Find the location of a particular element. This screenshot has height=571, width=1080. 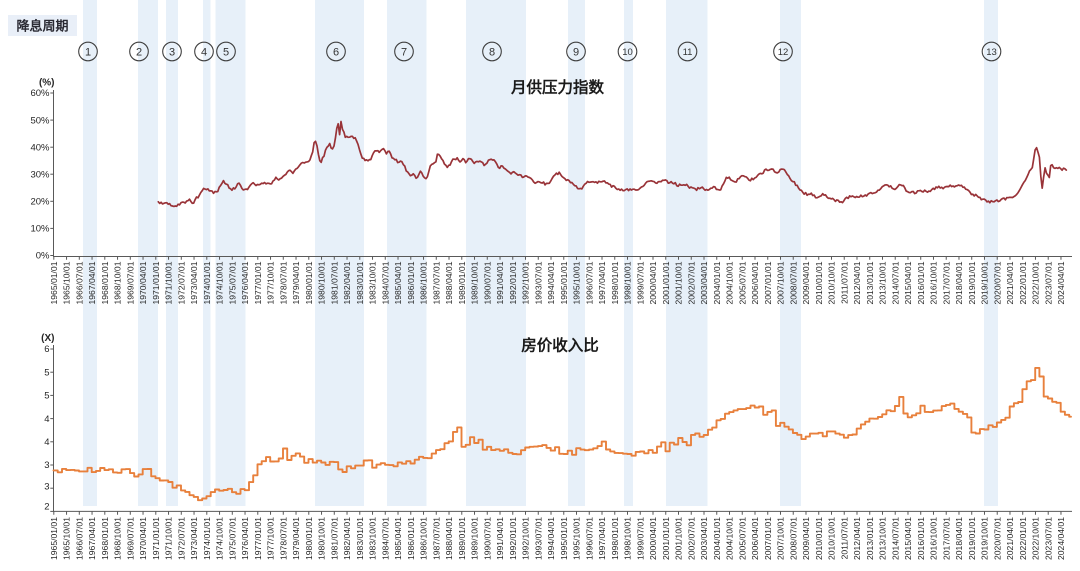

svg-text: 30% is located at coordinates (40, 174).